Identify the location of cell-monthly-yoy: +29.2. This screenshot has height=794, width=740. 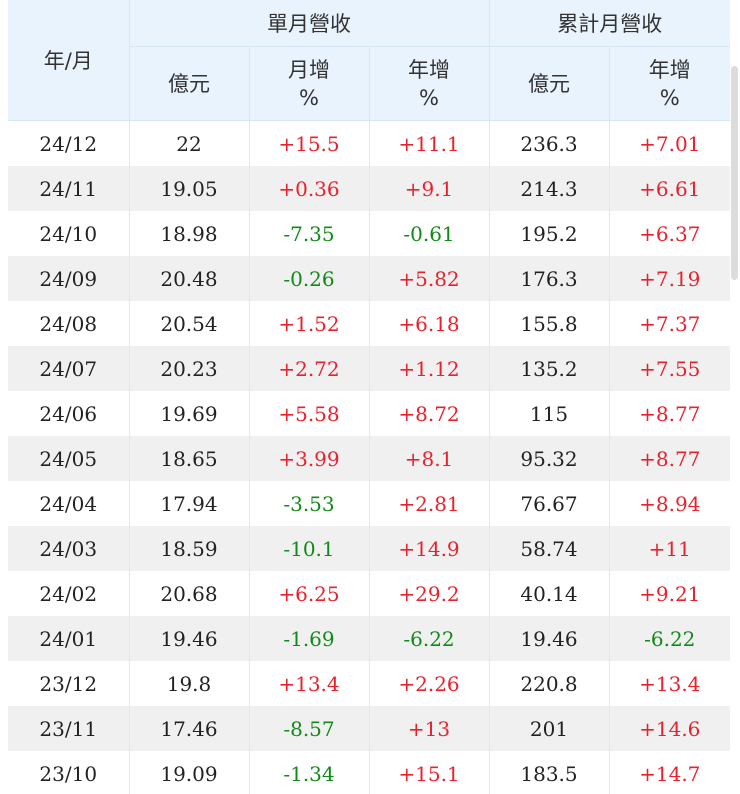
(429, 593).